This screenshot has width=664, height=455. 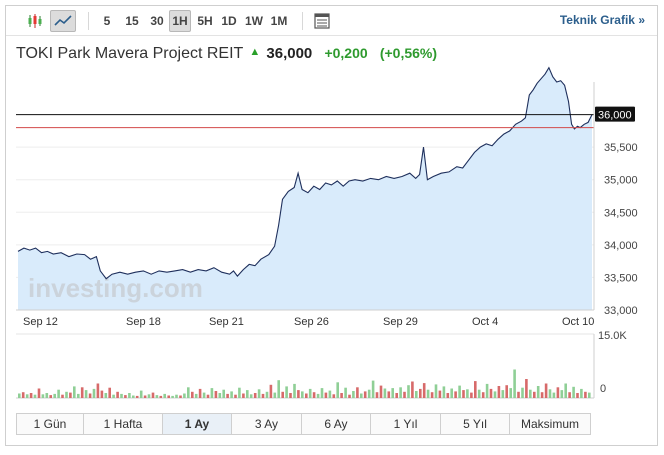 I want to click on range-tab-1-month: 1 Ay, so click(x=197, y=424).